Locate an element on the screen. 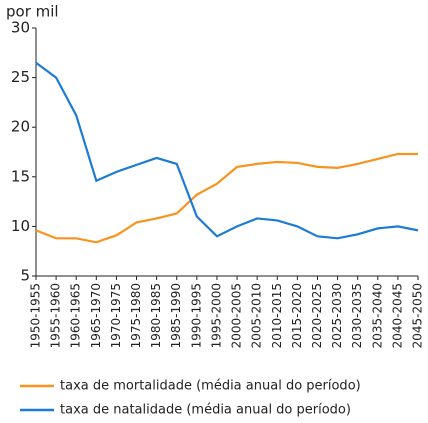  x-tick-label: 1975-1980 is located at coordinates (136, 315).